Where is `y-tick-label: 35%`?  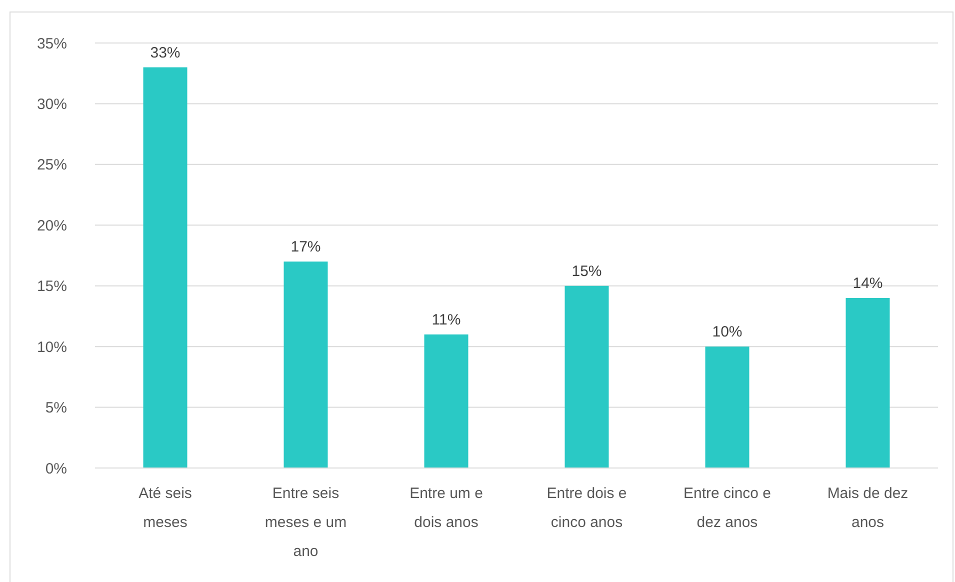 y-tick-label: 35% is located at coordinates (51, 43).